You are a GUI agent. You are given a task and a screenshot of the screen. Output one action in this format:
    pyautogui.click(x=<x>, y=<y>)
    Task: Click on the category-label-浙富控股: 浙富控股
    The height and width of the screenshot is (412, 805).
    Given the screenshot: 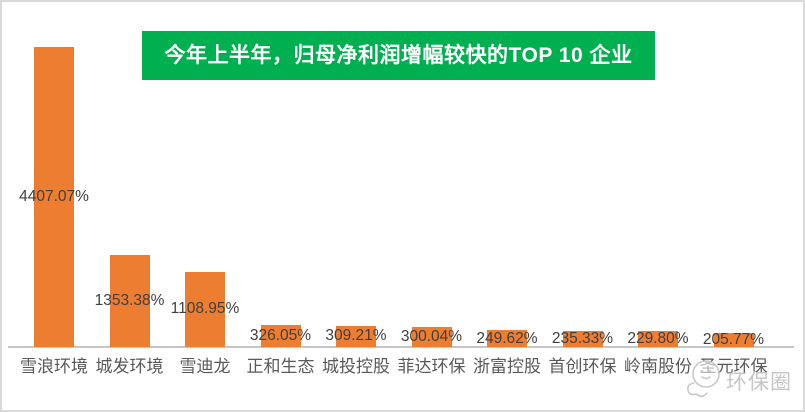 What is the action you would take?
    pyautogui.click(x=507, y=366)
    